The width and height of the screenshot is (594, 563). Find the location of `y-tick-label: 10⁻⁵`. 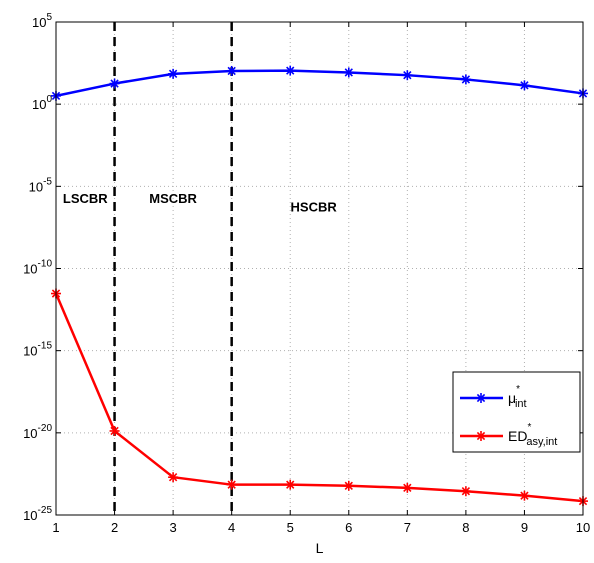

y-tick-label: 10⁻⁵ is located at coordinates (41, 185).